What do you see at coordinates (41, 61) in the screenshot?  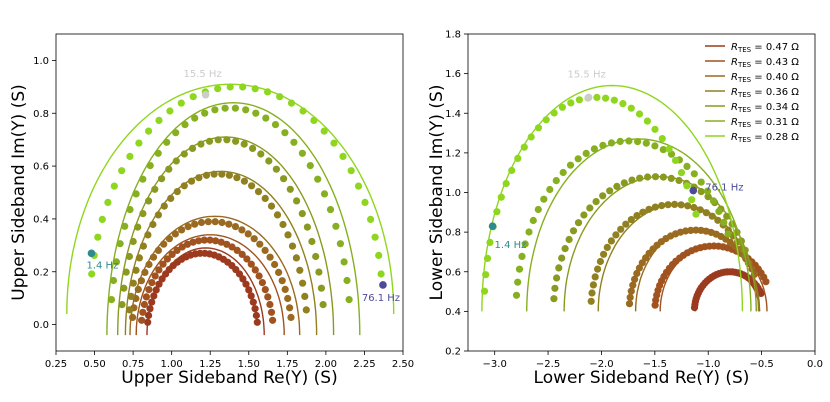 I see `y-tick-label: 1.0` at bounding box center [41, 61].